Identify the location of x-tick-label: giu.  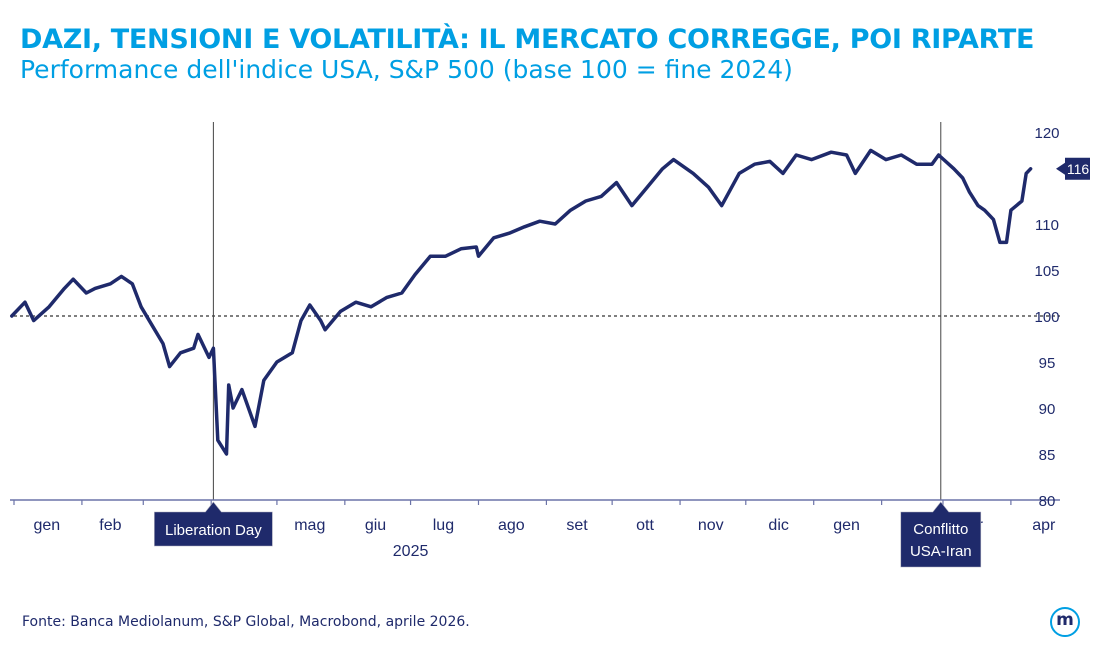
(375, 525).